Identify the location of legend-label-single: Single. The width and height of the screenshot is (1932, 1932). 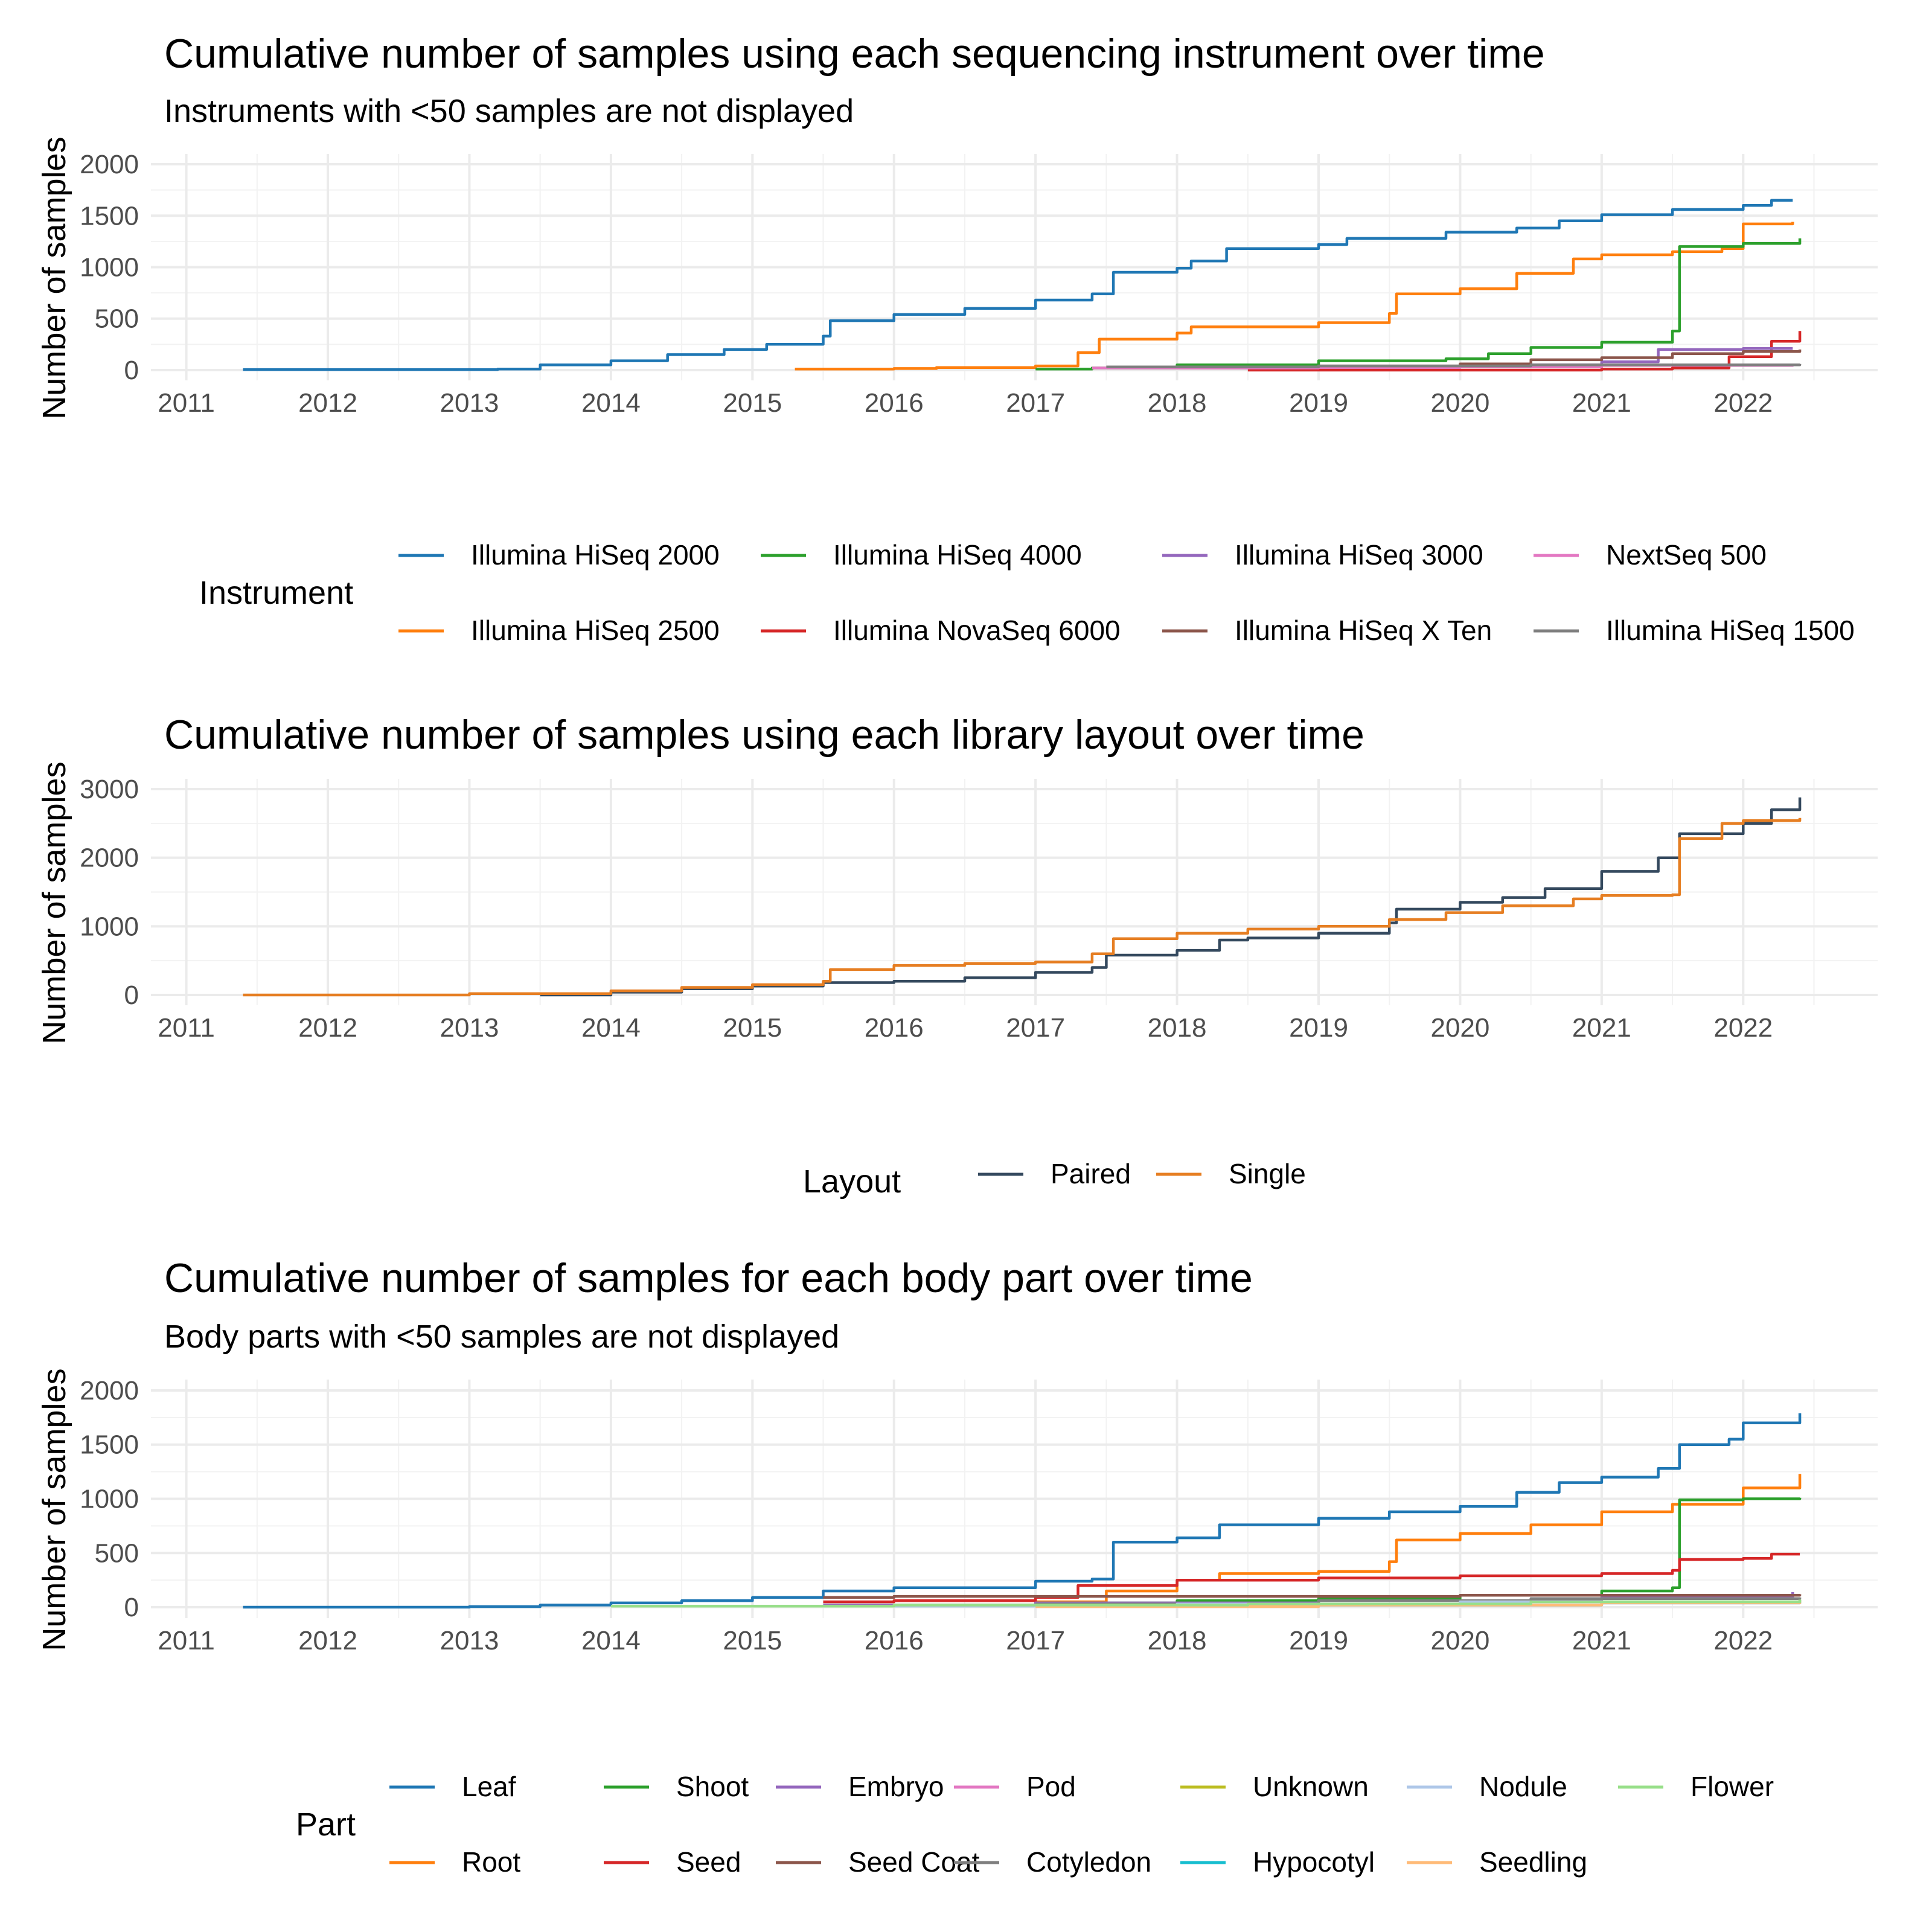
(1267, 1174).